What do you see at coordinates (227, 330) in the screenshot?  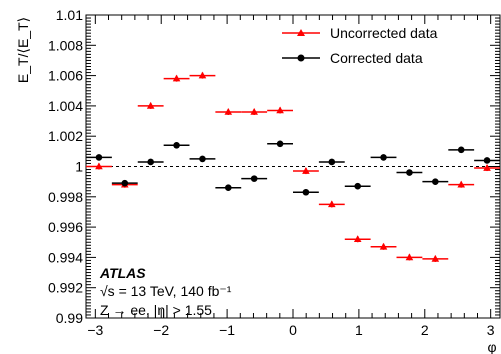 I see `x-tick-label: −1` at bounding box center [227, 330].